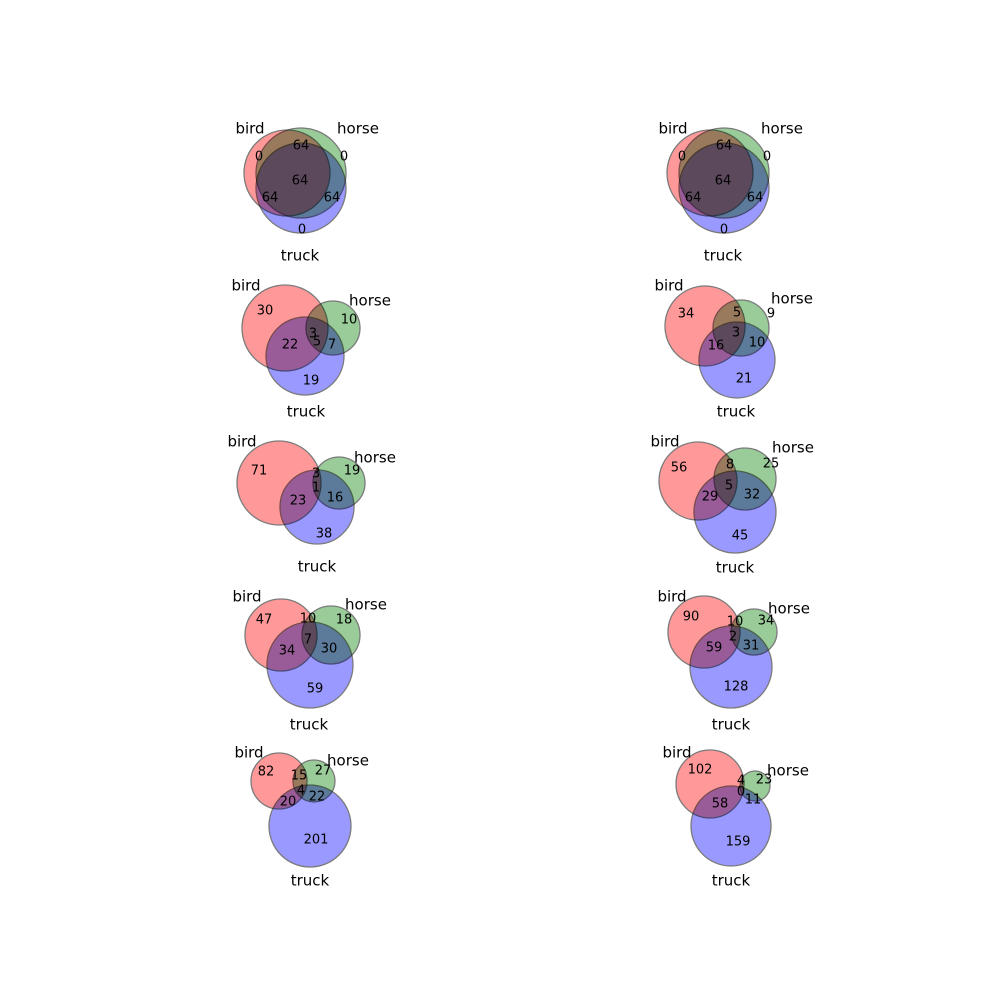 The width and height of the screenshot is (1000, 1000). What do you see at coordinates (317, 342) in the screenshot?
I see `region-count-bird-horse: 5` at bounding box center [317, 342].